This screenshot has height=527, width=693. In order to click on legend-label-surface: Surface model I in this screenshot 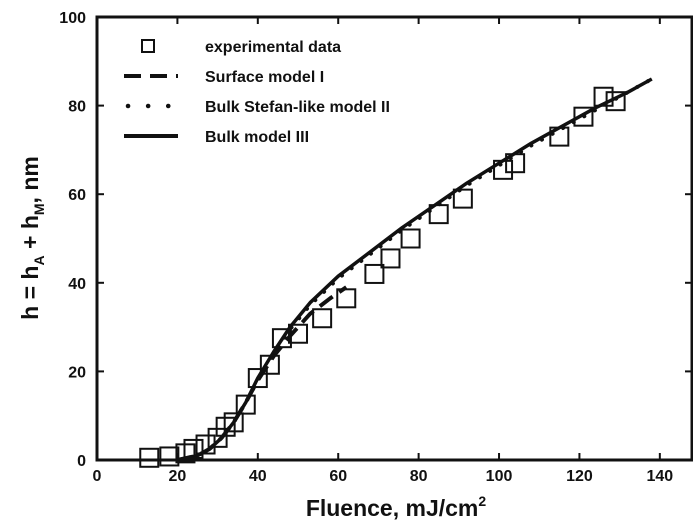, I will do `click(264, 77)`.